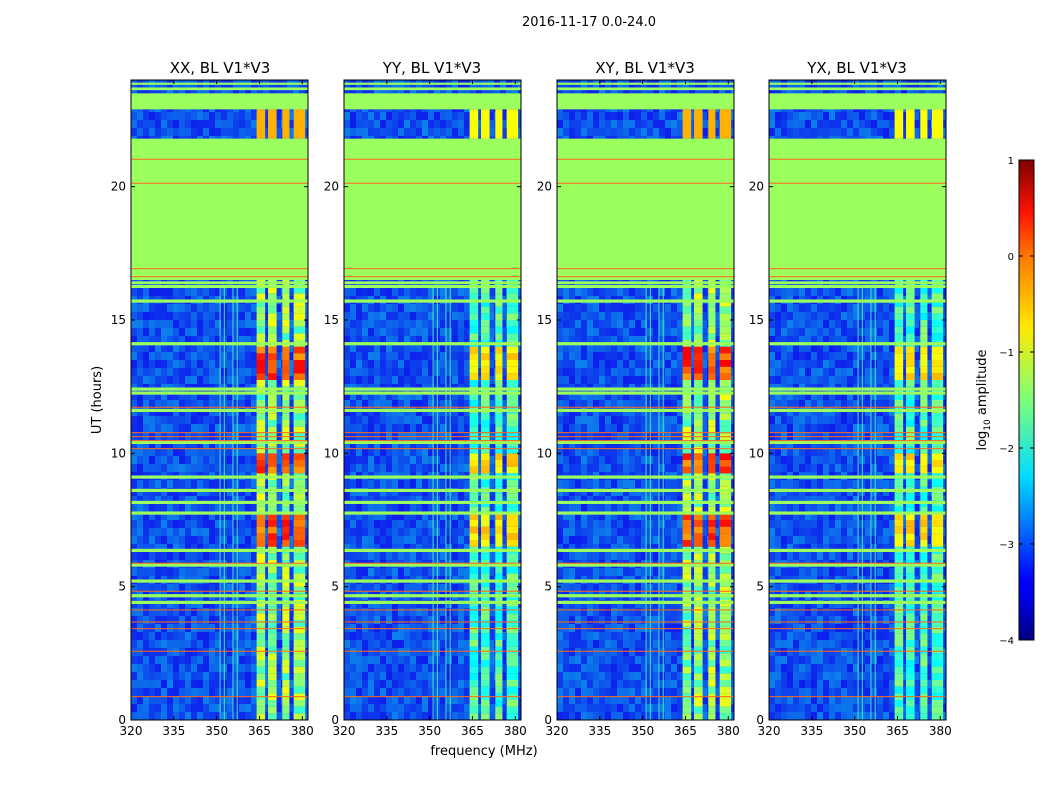 Image resolution: width=1050 pixels, height=800 pixels. What do you see at coordinates (173, 731) in the screenshot?
I see `x-tick-label: 335` at bounding box center [173, 731].